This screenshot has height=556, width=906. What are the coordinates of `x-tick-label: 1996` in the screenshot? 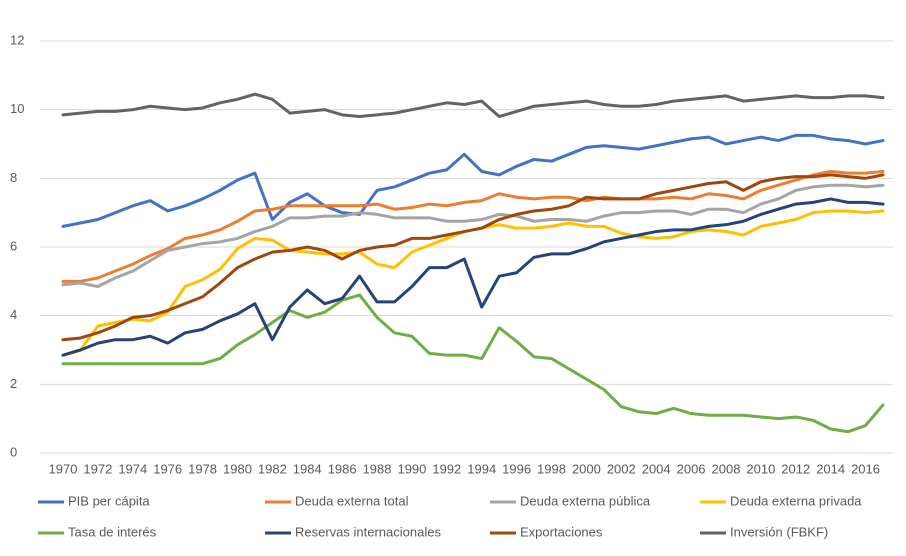 It's located at (516, 468).